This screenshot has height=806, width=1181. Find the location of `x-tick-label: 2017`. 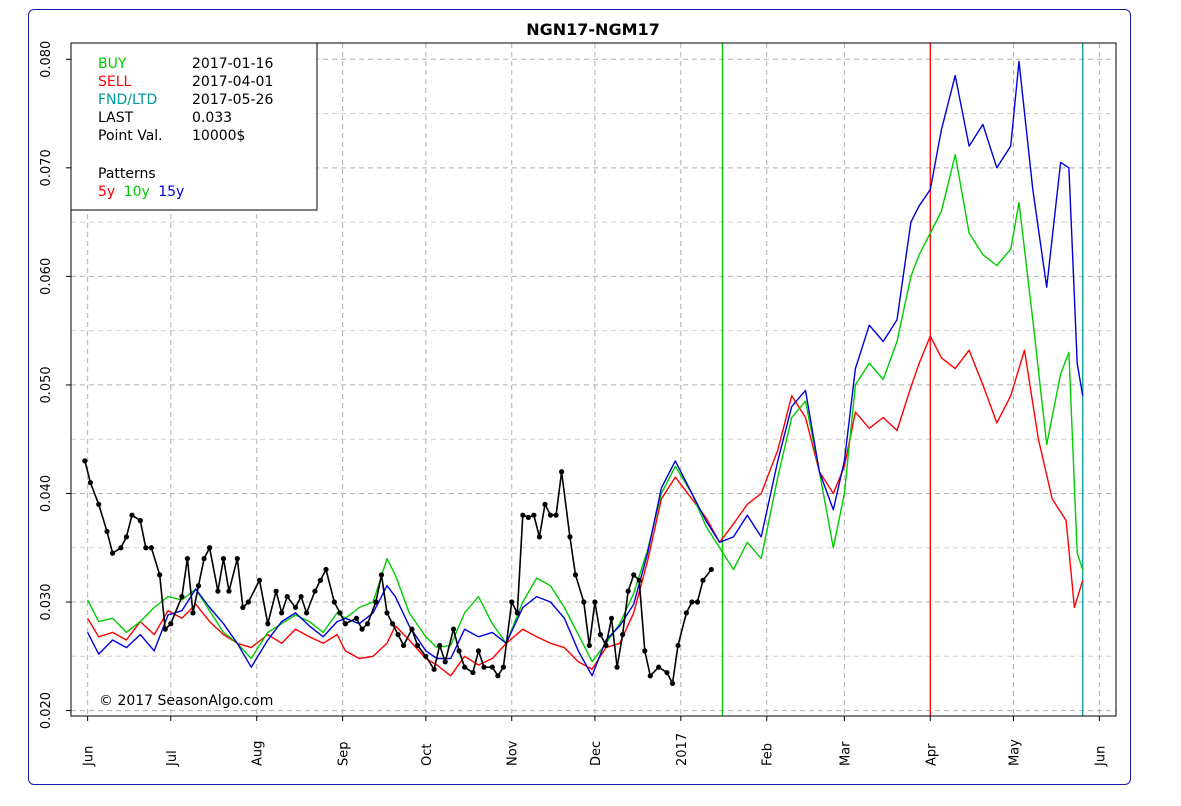

x-tick-label: 2017 is located at coordinates (682, 749).